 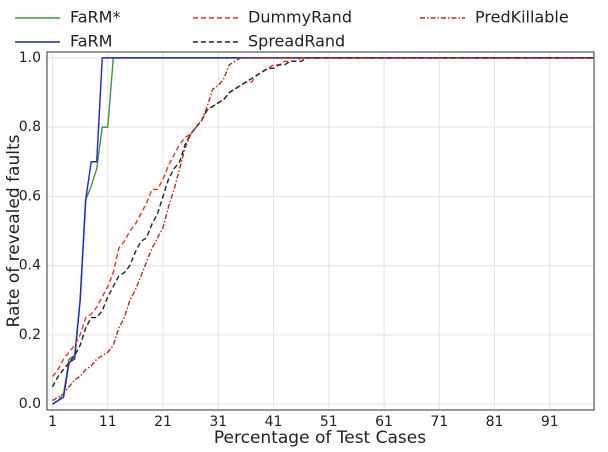 What do you see at coordinates (30, 58) in the screenshot?
I see `y-tick-label: 1.0` at bounding box center [30, 58].